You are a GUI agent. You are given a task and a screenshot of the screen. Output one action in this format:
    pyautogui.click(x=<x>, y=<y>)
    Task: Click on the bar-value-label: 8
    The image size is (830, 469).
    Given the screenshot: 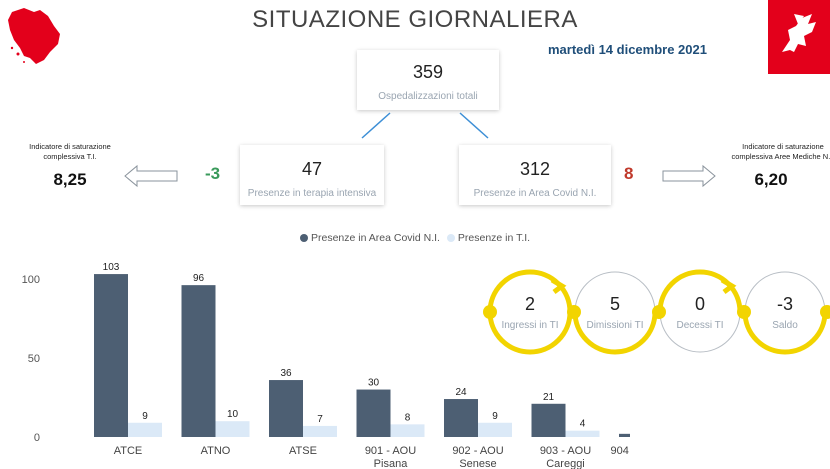 What is the action you would take?
    pyautogui.click(x=408, y=417)
    